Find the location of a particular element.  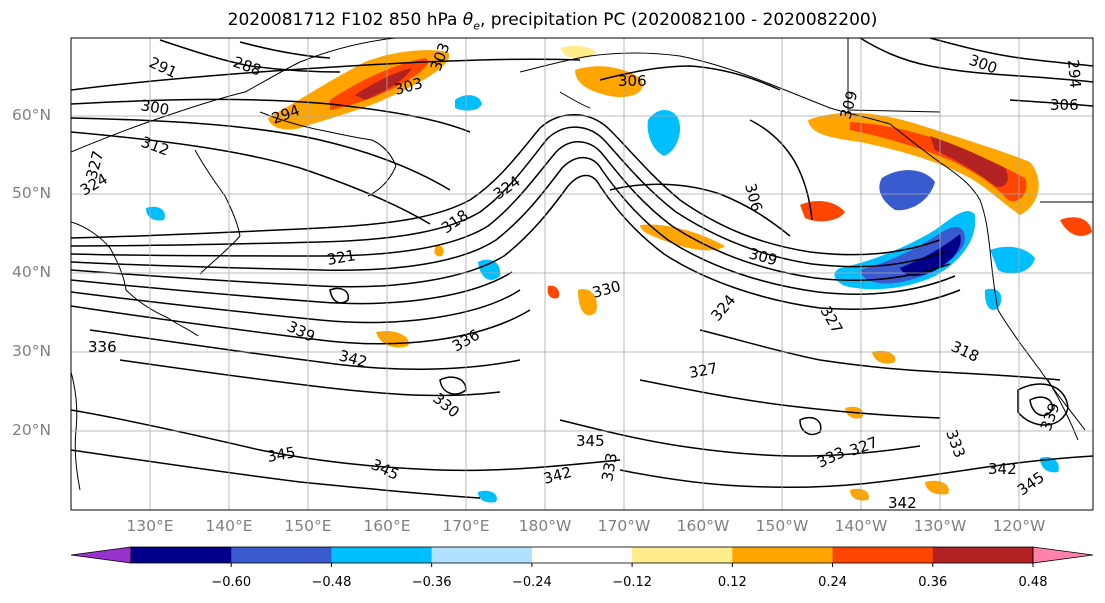

contour-label: 327 is located at coordinates (703, 370).